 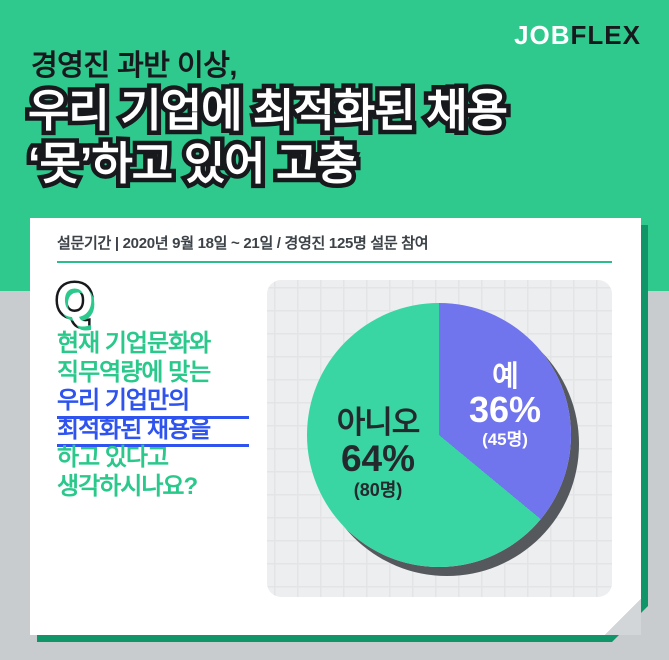 What do you see at coordinates (75, 301) in the screenshot?
I see `question-mark-icon: Q` at bounding box center [75, 301].